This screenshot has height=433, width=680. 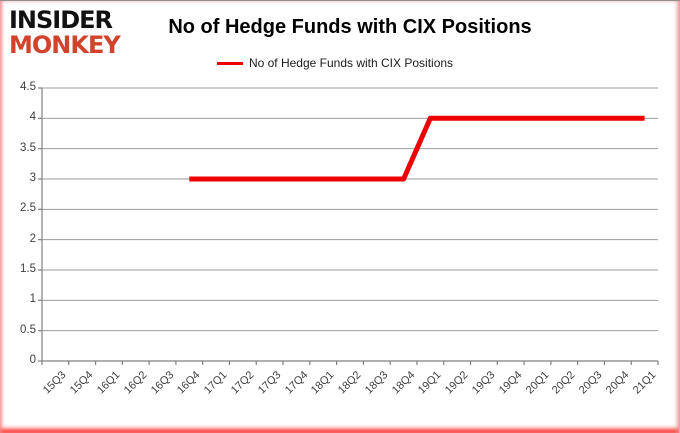 I want to click on y-tick-label: 4.5, so click(x=28, y=87).